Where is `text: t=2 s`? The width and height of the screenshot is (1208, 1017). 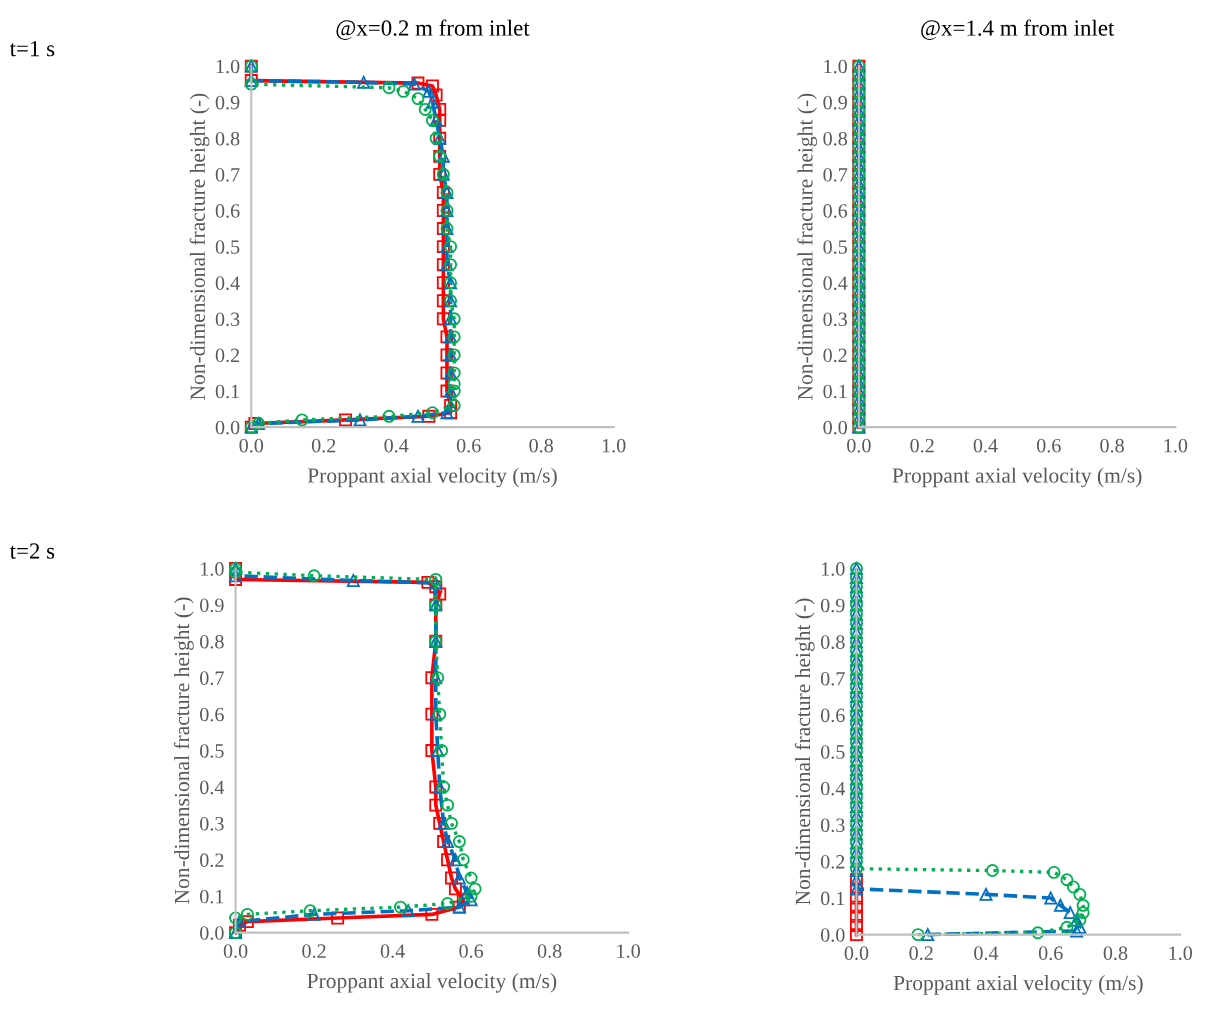 text: t=2 s is located at coordinates (32, 551).